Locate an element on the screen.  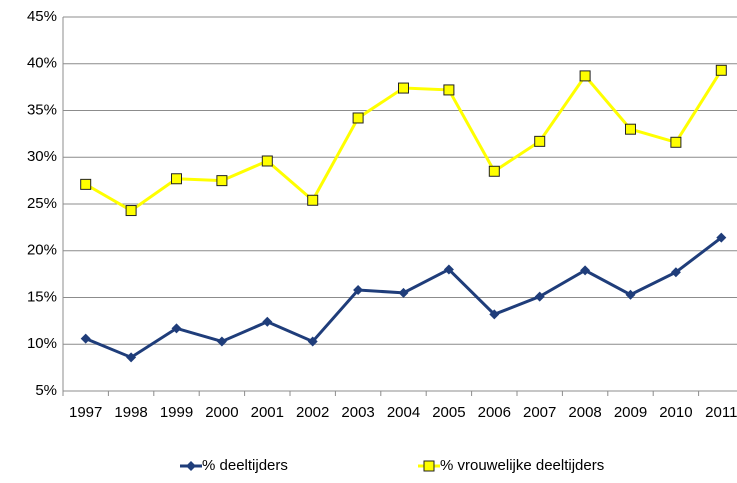
x-tick-label: 1997 is located at coordinates (85, 412).